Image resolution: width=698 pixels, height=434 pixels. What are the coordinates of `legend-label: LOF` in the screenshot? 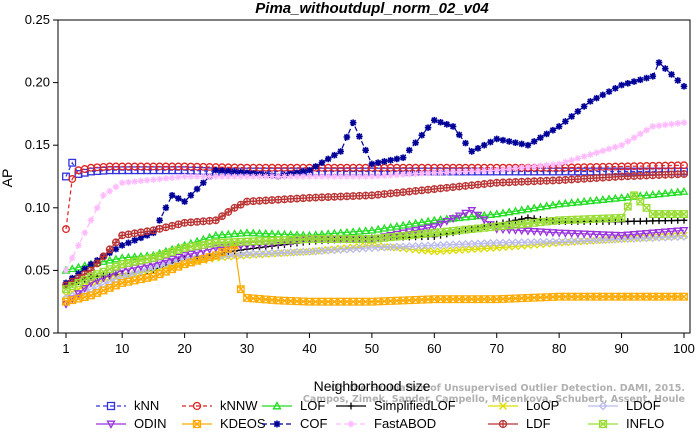 It's located at (312, 405).